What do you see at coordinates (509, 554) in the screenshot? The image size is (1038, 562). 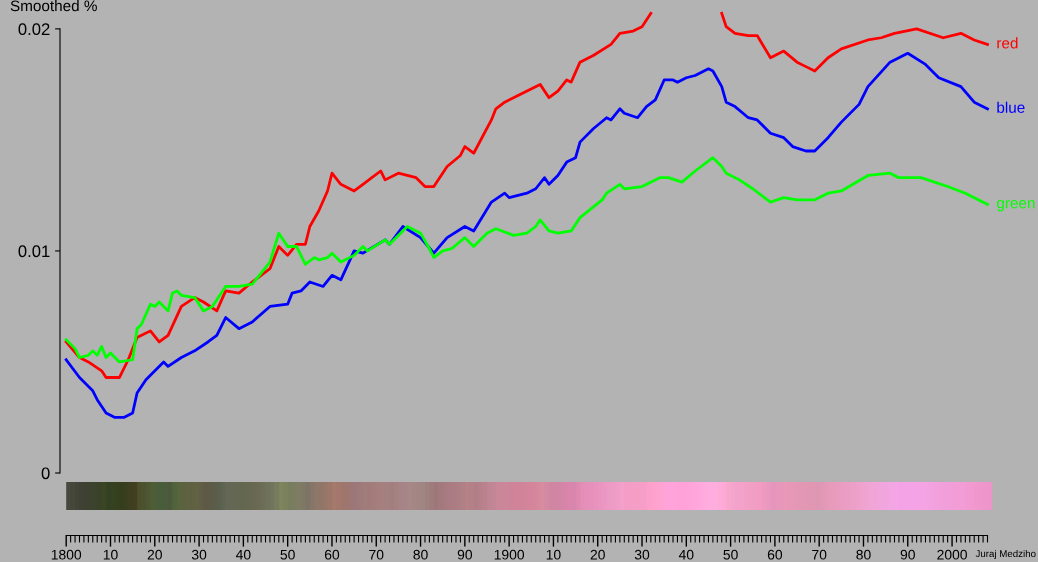 I see `x-tick-label: 1900` at bounding box center [509, 554].